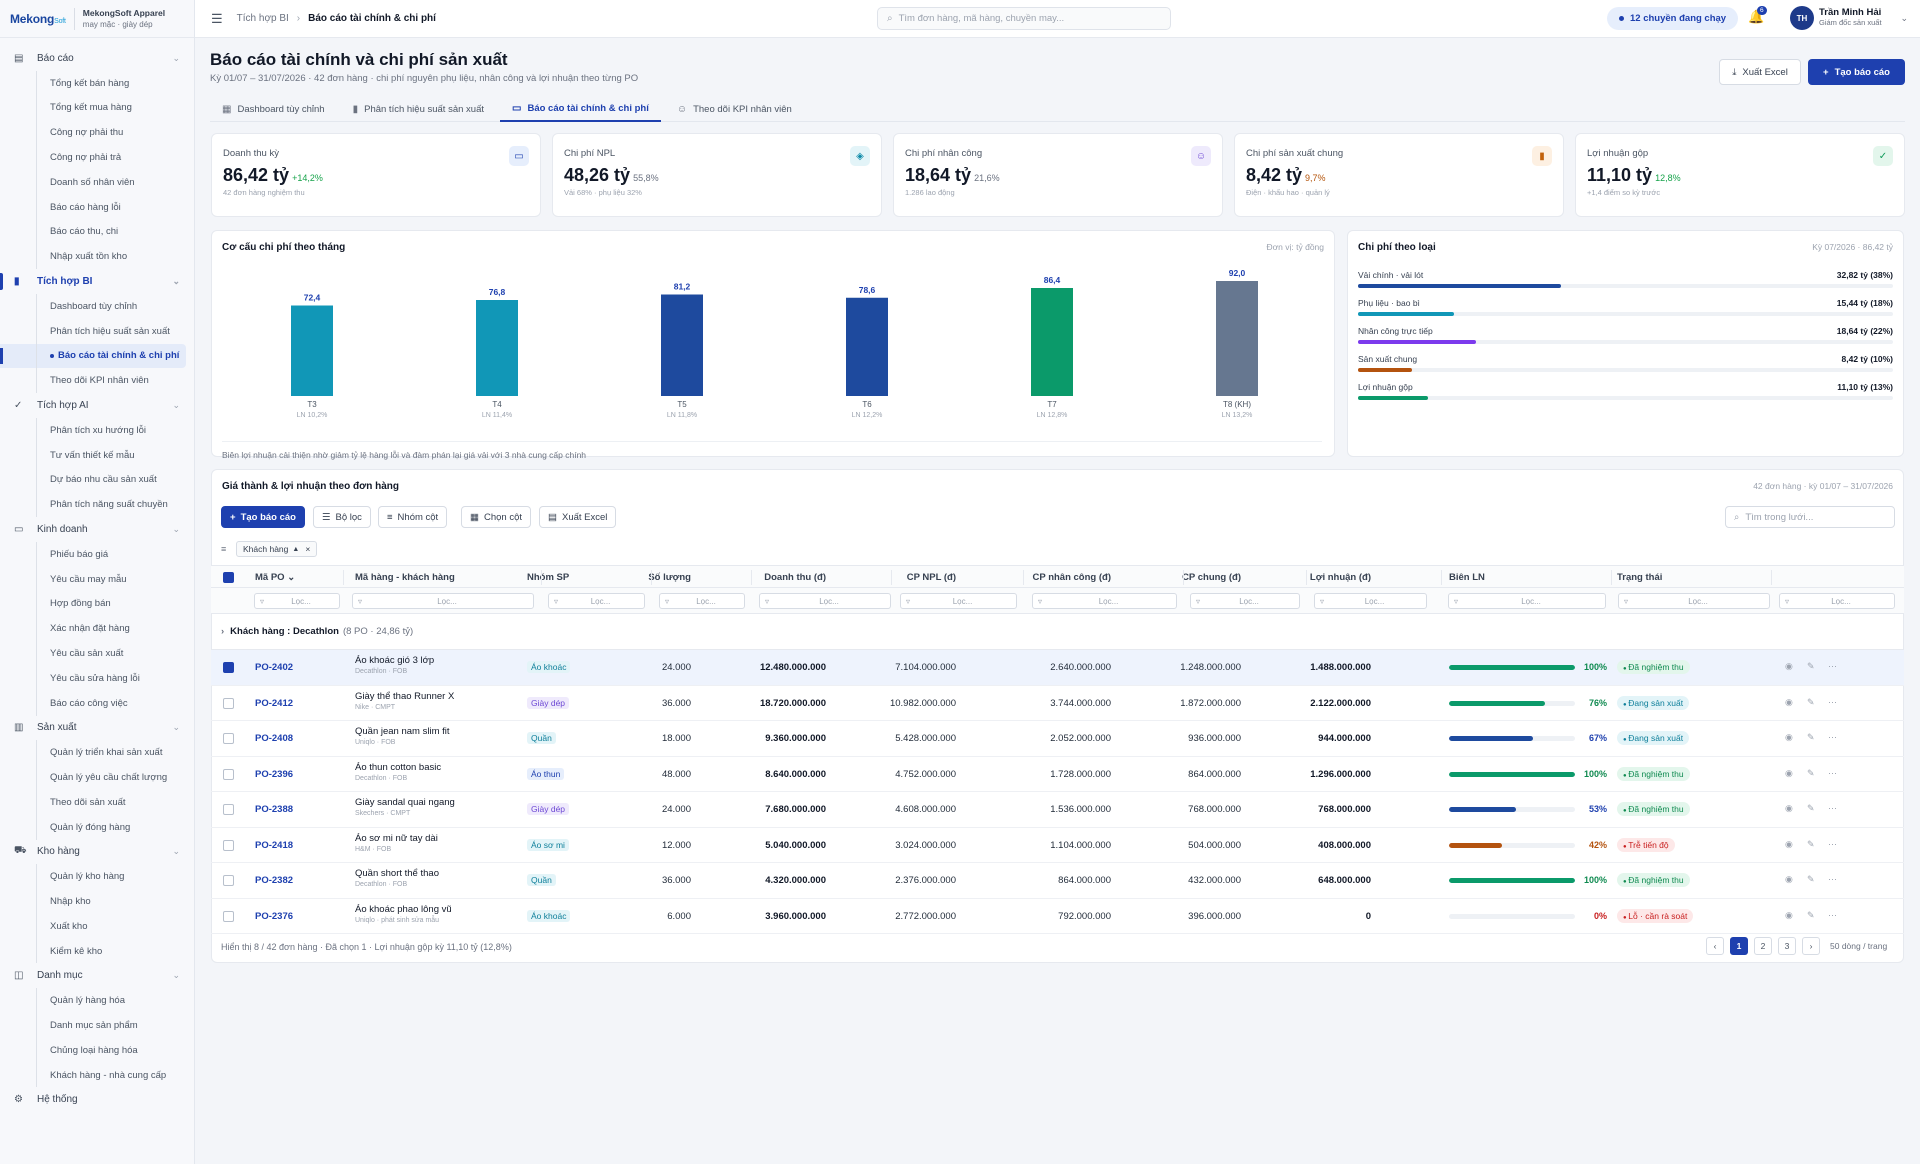 This screenshot has width=1920, height=1164. I want to click on page-button: 3, so click(1787, 946).